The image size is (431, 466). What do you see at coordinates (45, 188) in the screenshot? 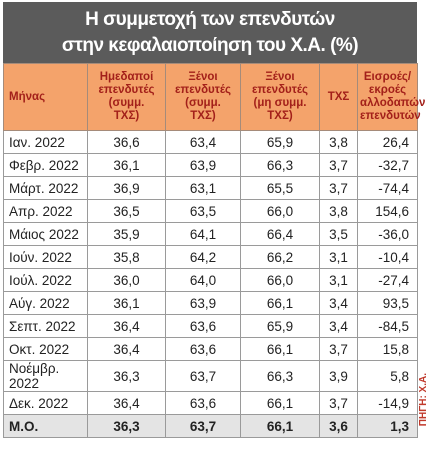
I see `table-cell: Μάρτ. 2022` at bounding box center [45, 188].